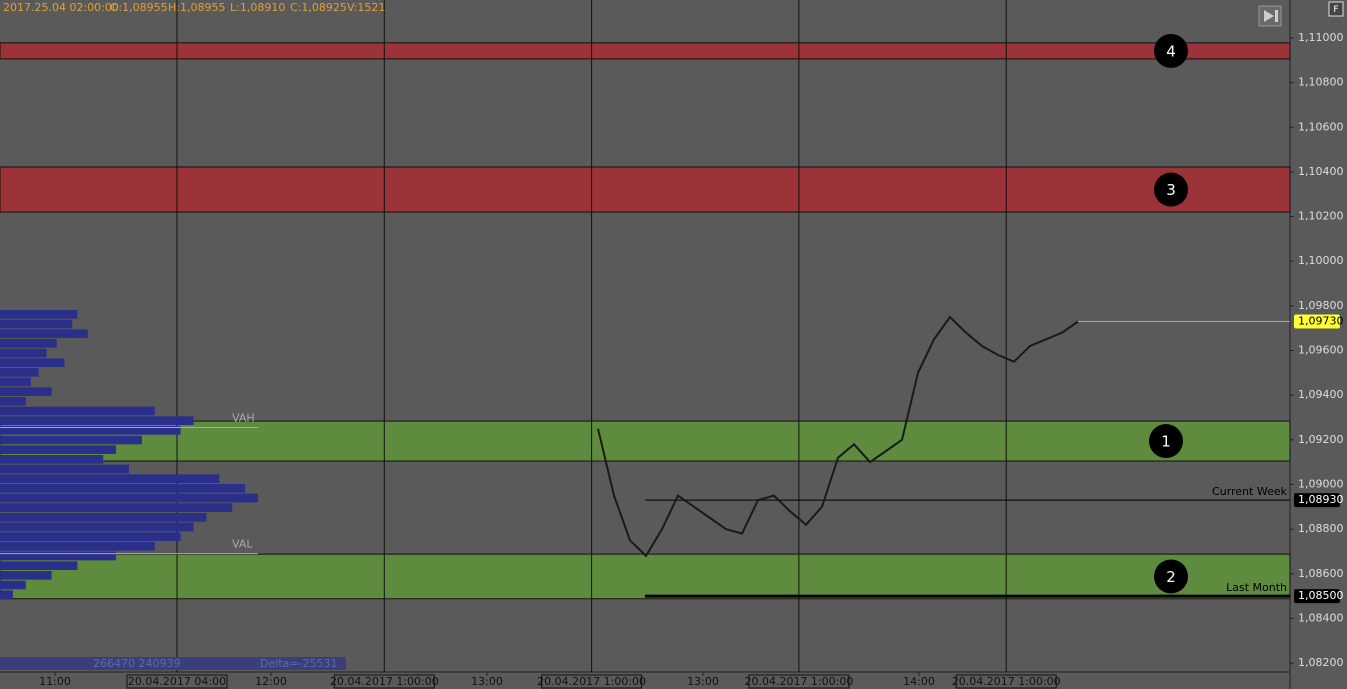 The height and width of the screenshot is (689, 1347). I want to click on footer-box, so click(173, 663).